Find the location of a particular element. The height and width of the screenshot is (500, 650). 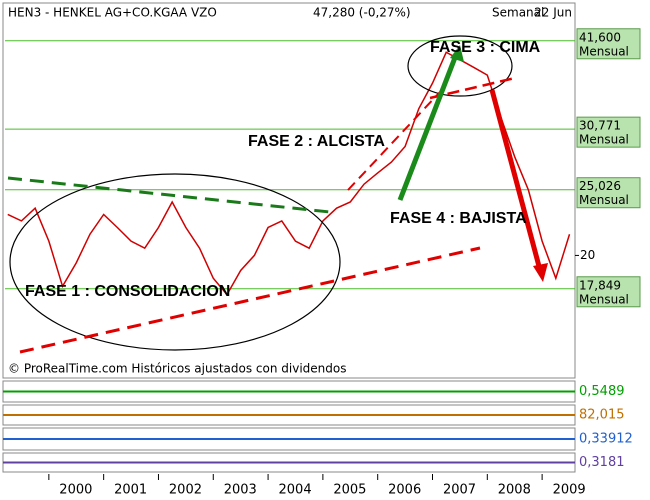

annotation: FASE 1 : CONSOLIDACION is located at coordinates (127, 291).